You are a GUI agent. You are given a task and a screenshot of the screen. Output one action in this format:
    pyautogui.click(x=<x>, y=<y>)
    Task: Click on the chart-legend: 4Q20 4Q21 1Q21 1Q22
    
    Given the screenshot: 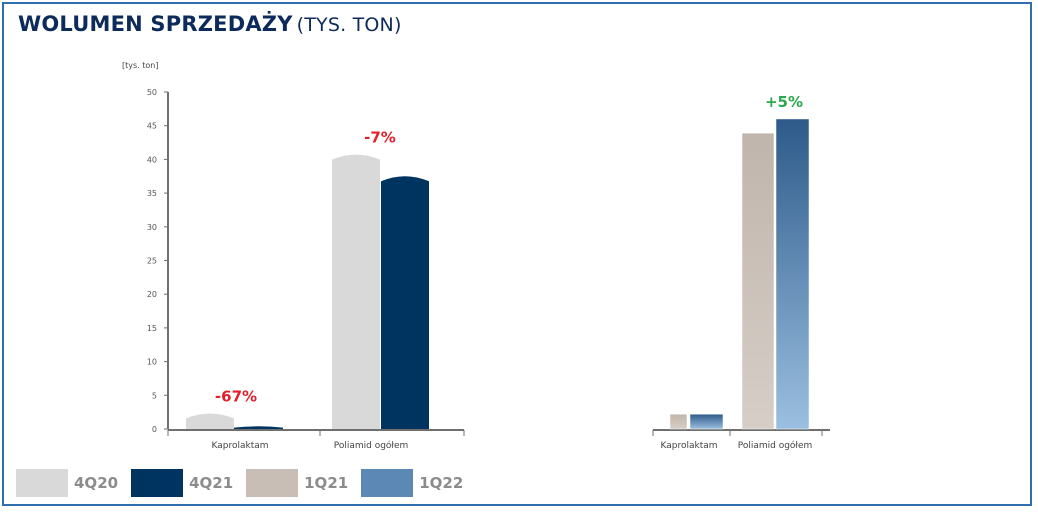 What is the action you would take?
    pyautogui.click(x=246, y=483)
    